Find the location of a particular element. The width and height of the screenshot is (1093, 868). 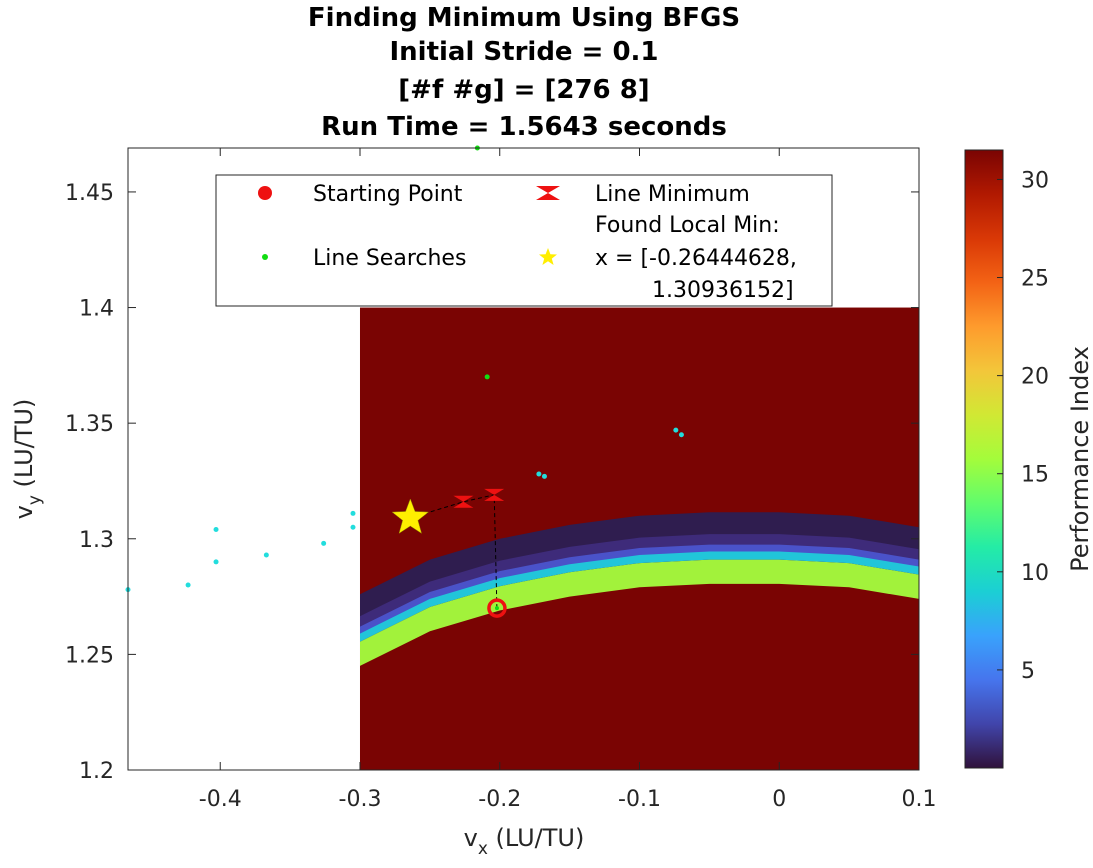

search-path-line is located at coordinates (454, 551).